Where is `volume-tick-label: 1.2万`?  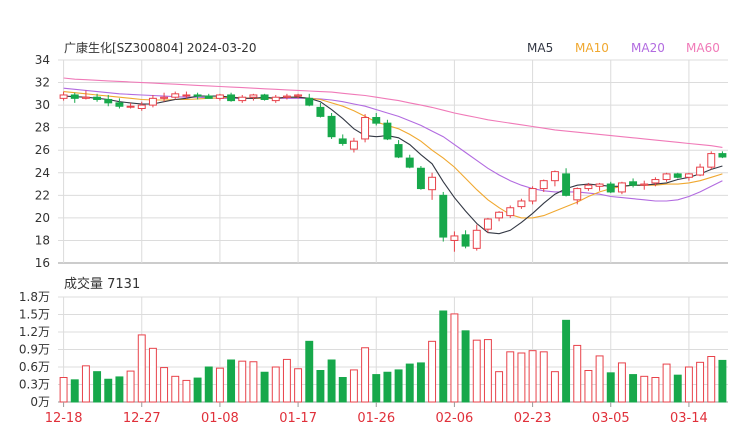
volume-tick-label: 1.2万 is located at coordinates (34, 332).